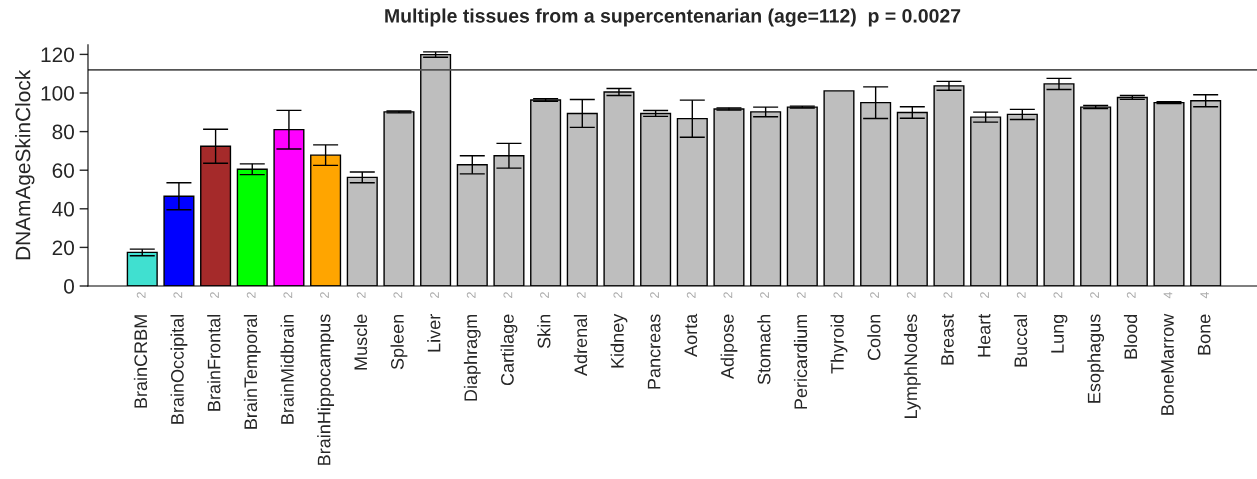 This screenshot has height=479, width=1257. What do you see at coordinates (399, 342) in the screenshot?
I see `x-tick-label: Spleen` at bounding box center [399, 342].